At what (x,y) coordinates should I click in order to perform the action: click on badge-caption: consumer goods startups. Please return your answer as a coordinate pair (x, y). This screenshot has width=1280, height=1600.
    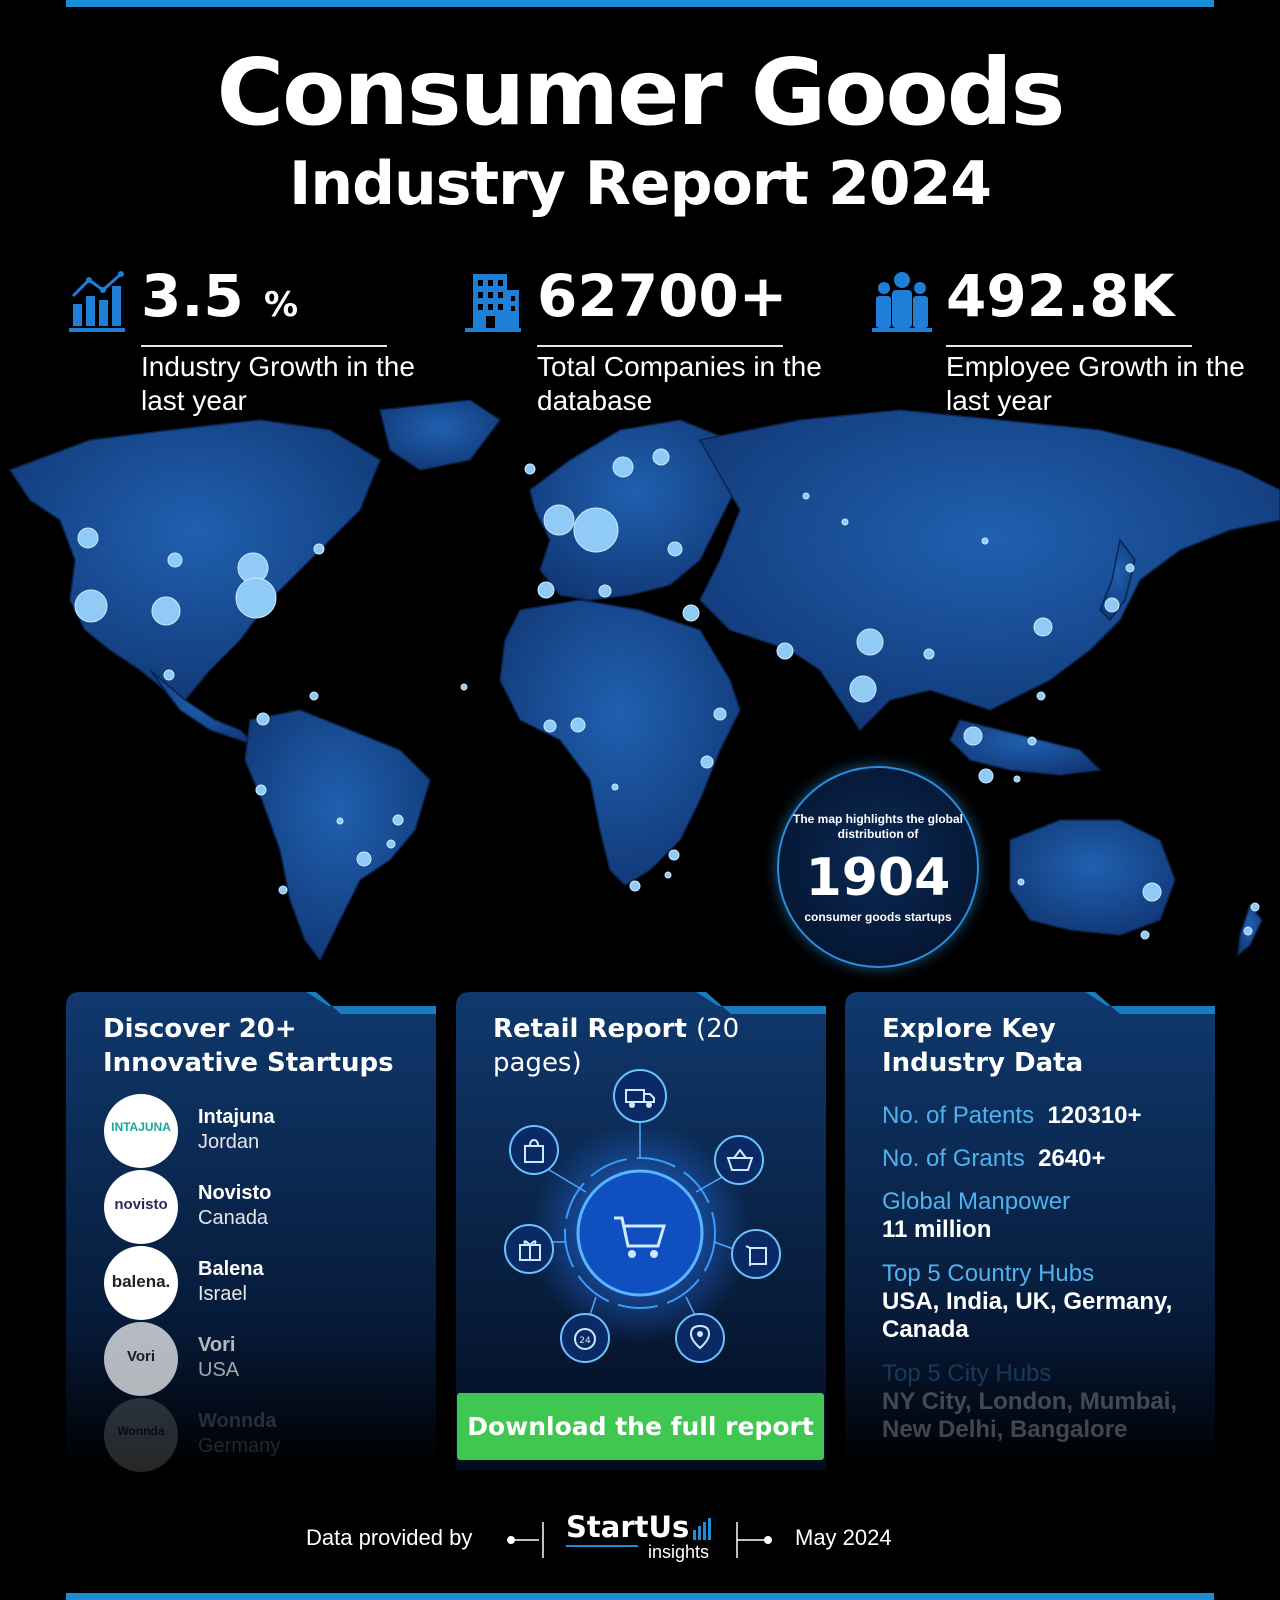
    Looking at the image, I should click on (878, 917).